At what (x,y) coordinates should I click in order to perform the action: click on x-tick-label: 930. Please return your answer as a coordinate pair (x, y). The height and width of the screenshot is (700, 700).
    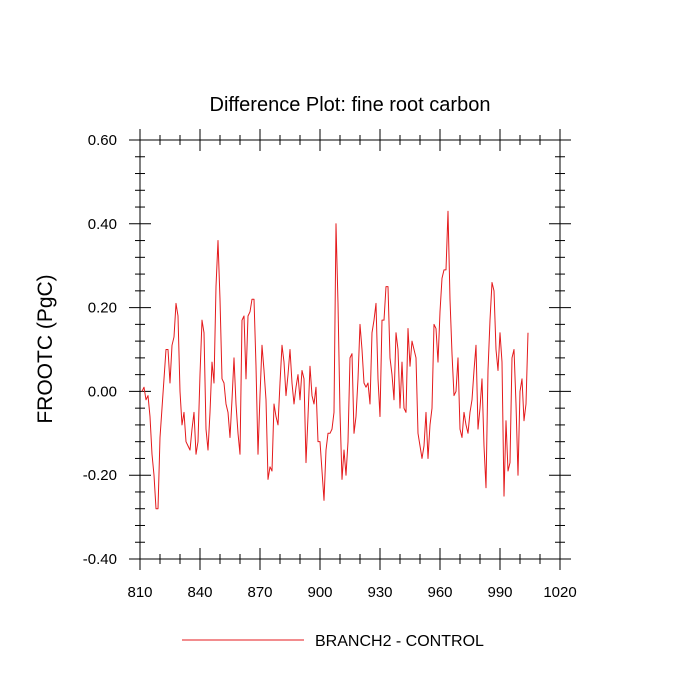
    Looking at the image, I should click on (379, 592).